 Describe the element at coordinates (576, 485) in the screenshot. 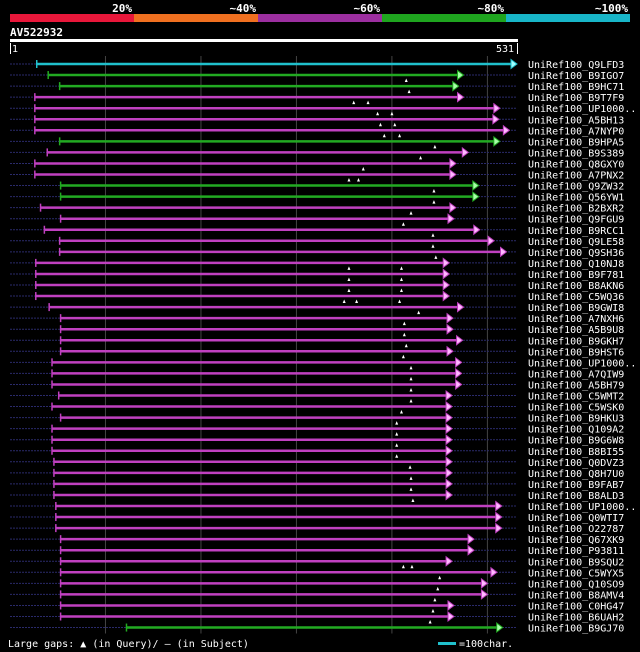

I see `hit-label: UniRef100_B9FAB7` at that location.